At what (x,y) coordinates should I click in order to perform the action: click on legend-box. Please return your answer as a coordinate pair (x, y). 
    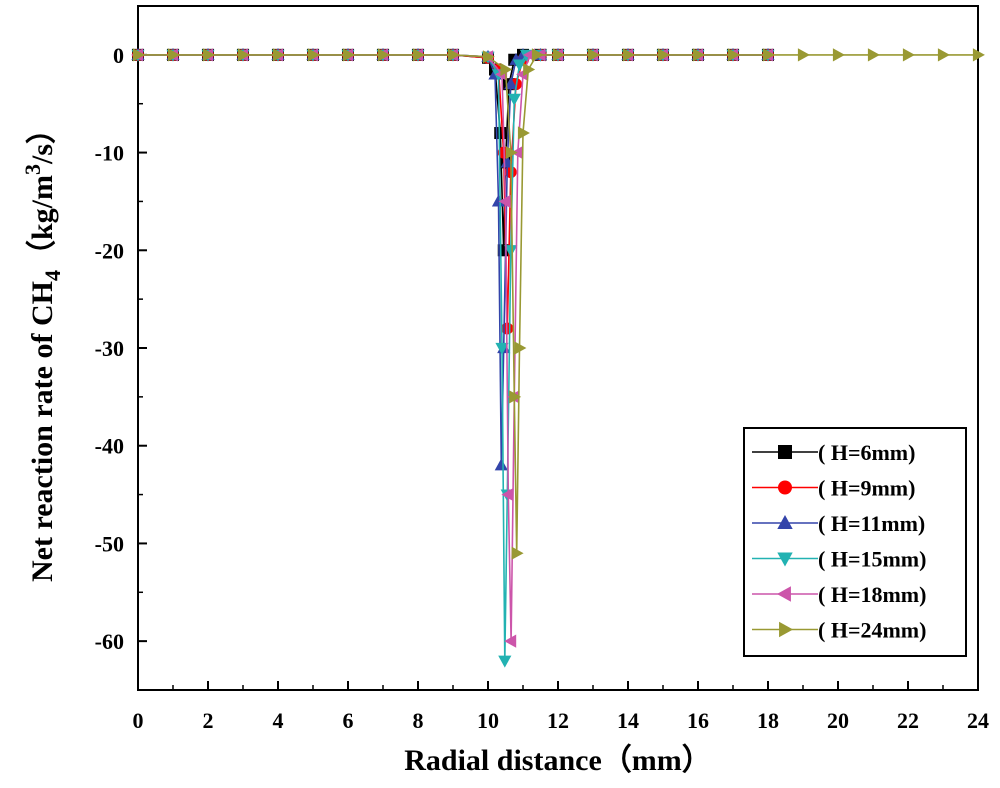
    Looking at the image, I should click on (855, 542).